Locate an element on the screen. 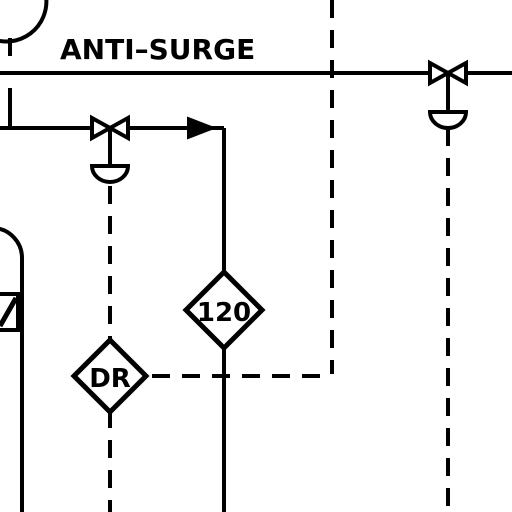  instrument-diamond-dr: DR is located at coordinates (110, 376).